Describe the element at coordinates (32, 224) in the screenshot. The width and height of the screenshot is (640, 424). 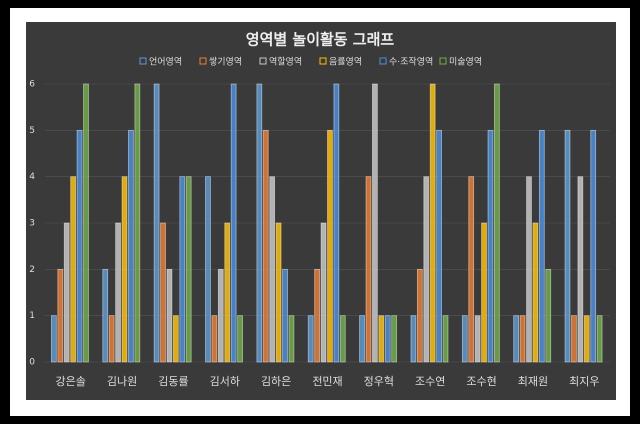
I see `y-tick-label: 3` at that location.